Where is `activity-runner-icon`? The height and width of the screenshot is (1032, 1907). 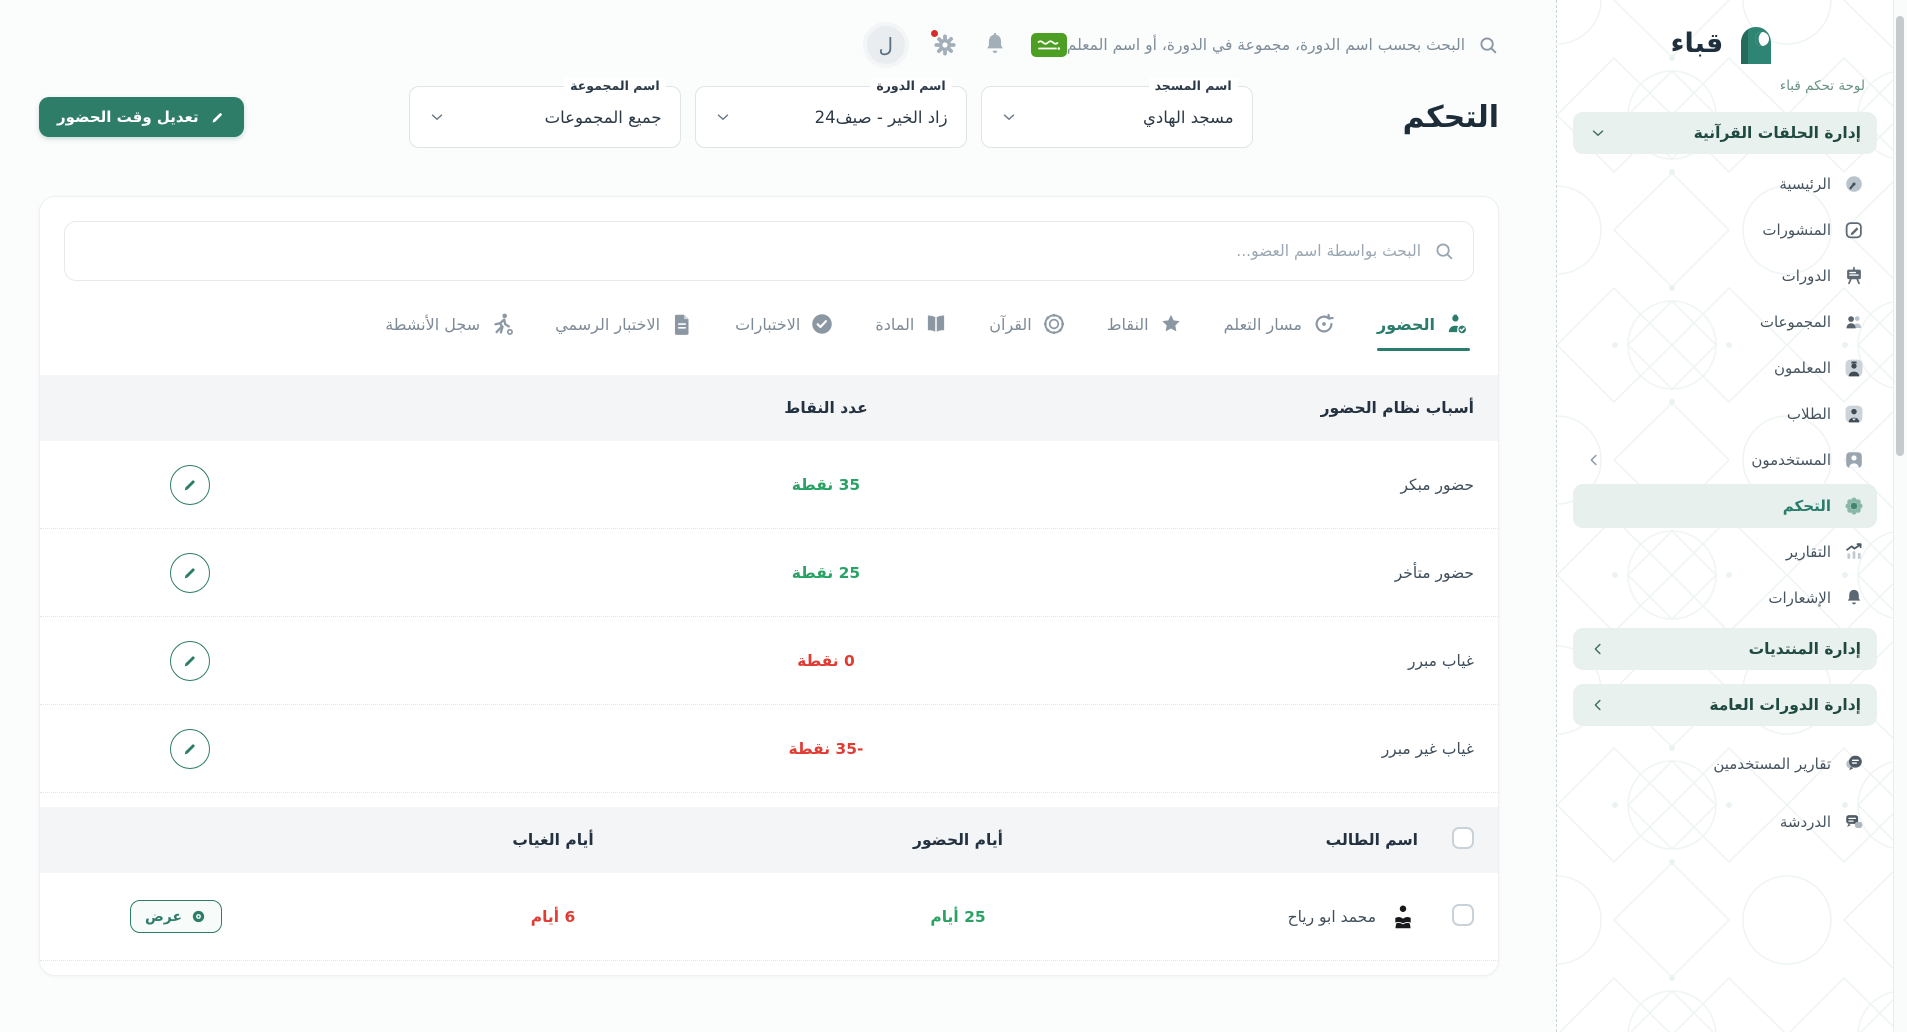
activity-runner-icon is located at coordinates (504, 324).